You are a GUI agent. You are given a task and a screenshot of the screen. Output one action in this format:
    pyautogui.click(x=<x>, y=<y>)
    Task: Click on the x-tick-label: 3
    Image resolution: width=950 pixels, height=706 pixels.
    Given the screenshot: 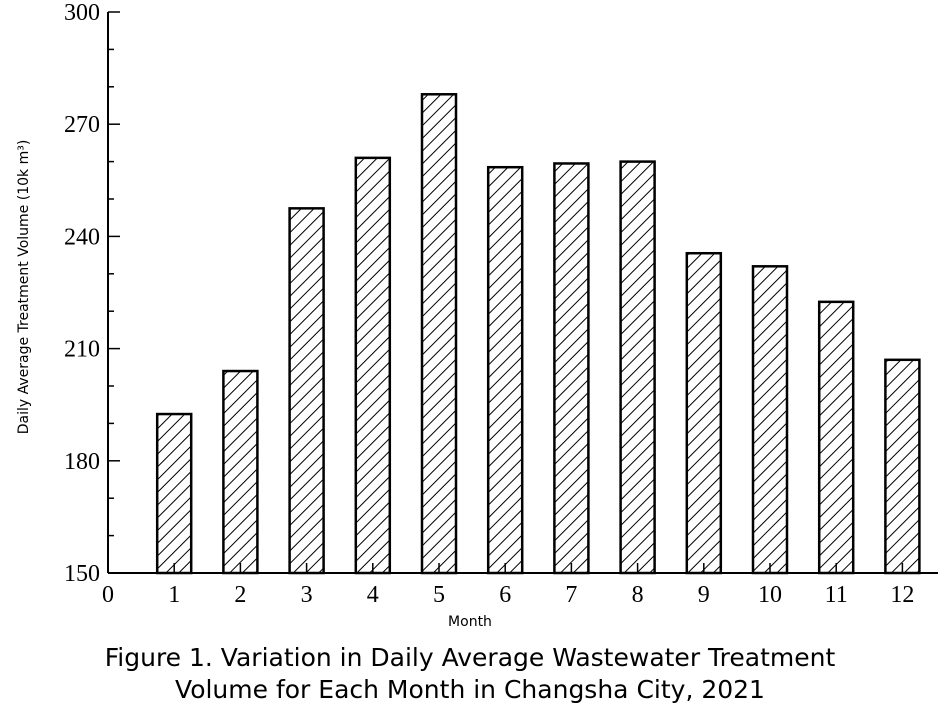 What is the action you would take?
    pyautogui.click(x=307, y=595)
    